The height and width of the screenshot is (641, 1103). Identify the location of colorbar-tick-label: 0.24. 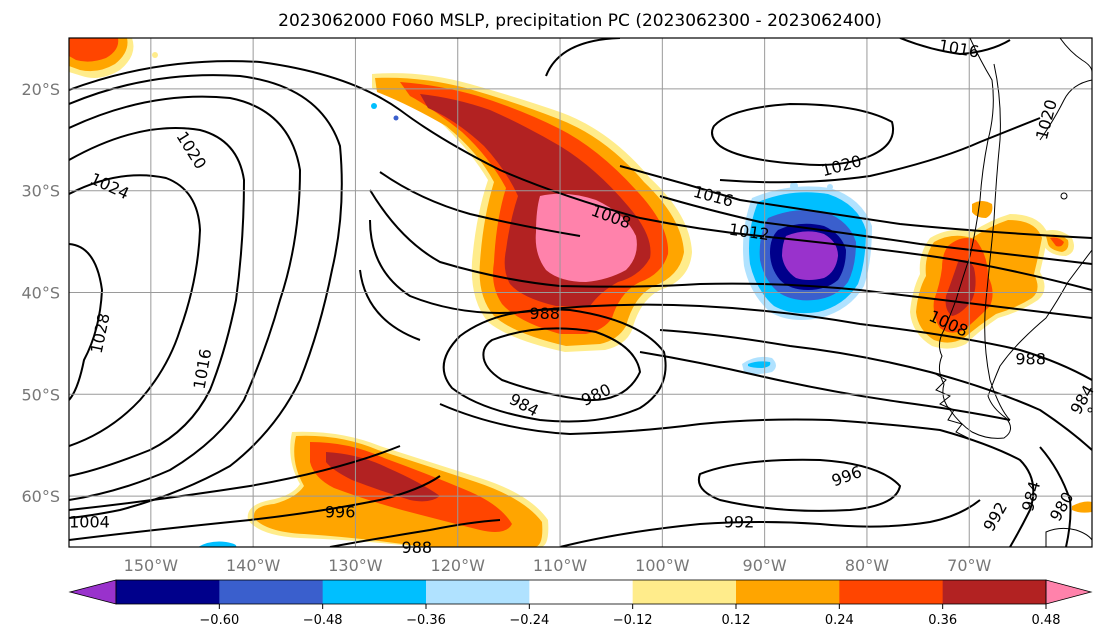
(839, 620).